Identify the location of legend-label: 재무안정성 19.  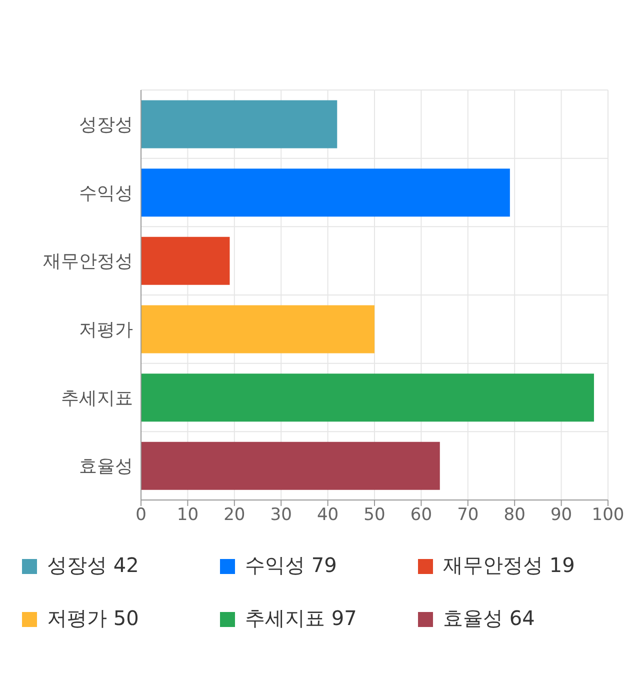
(509, 565).